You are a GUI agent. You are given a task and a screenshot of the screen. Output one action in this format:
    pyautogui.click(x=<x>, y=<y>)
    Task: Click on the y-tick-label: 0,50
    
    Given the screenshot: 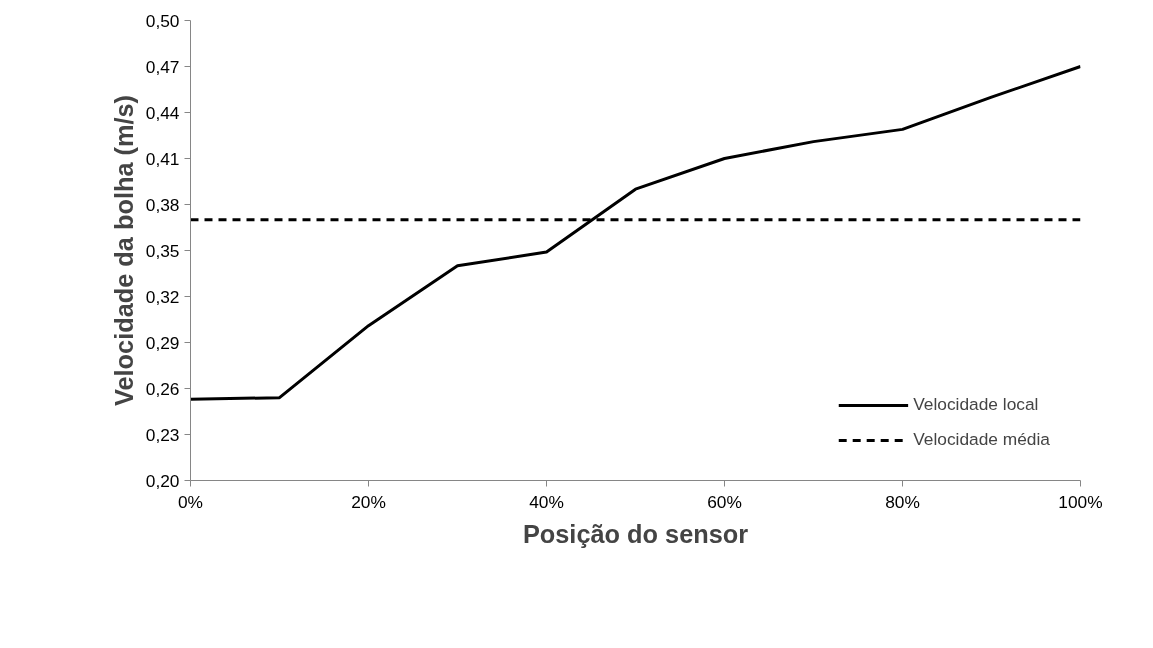 What is the action you would take?
    pyautogui.click(x=162, y=20)
    